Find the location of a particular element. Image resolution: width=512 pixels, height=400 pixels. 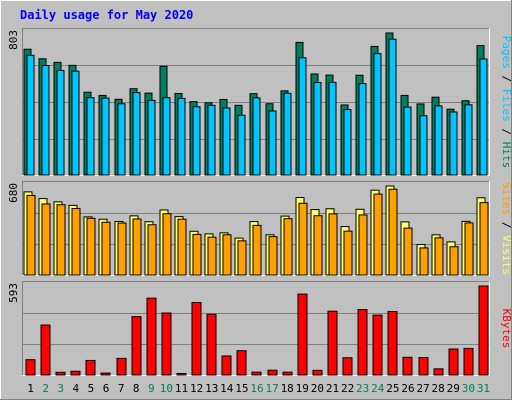

x-tick-label: 17 is located at coordinates (271, 388).